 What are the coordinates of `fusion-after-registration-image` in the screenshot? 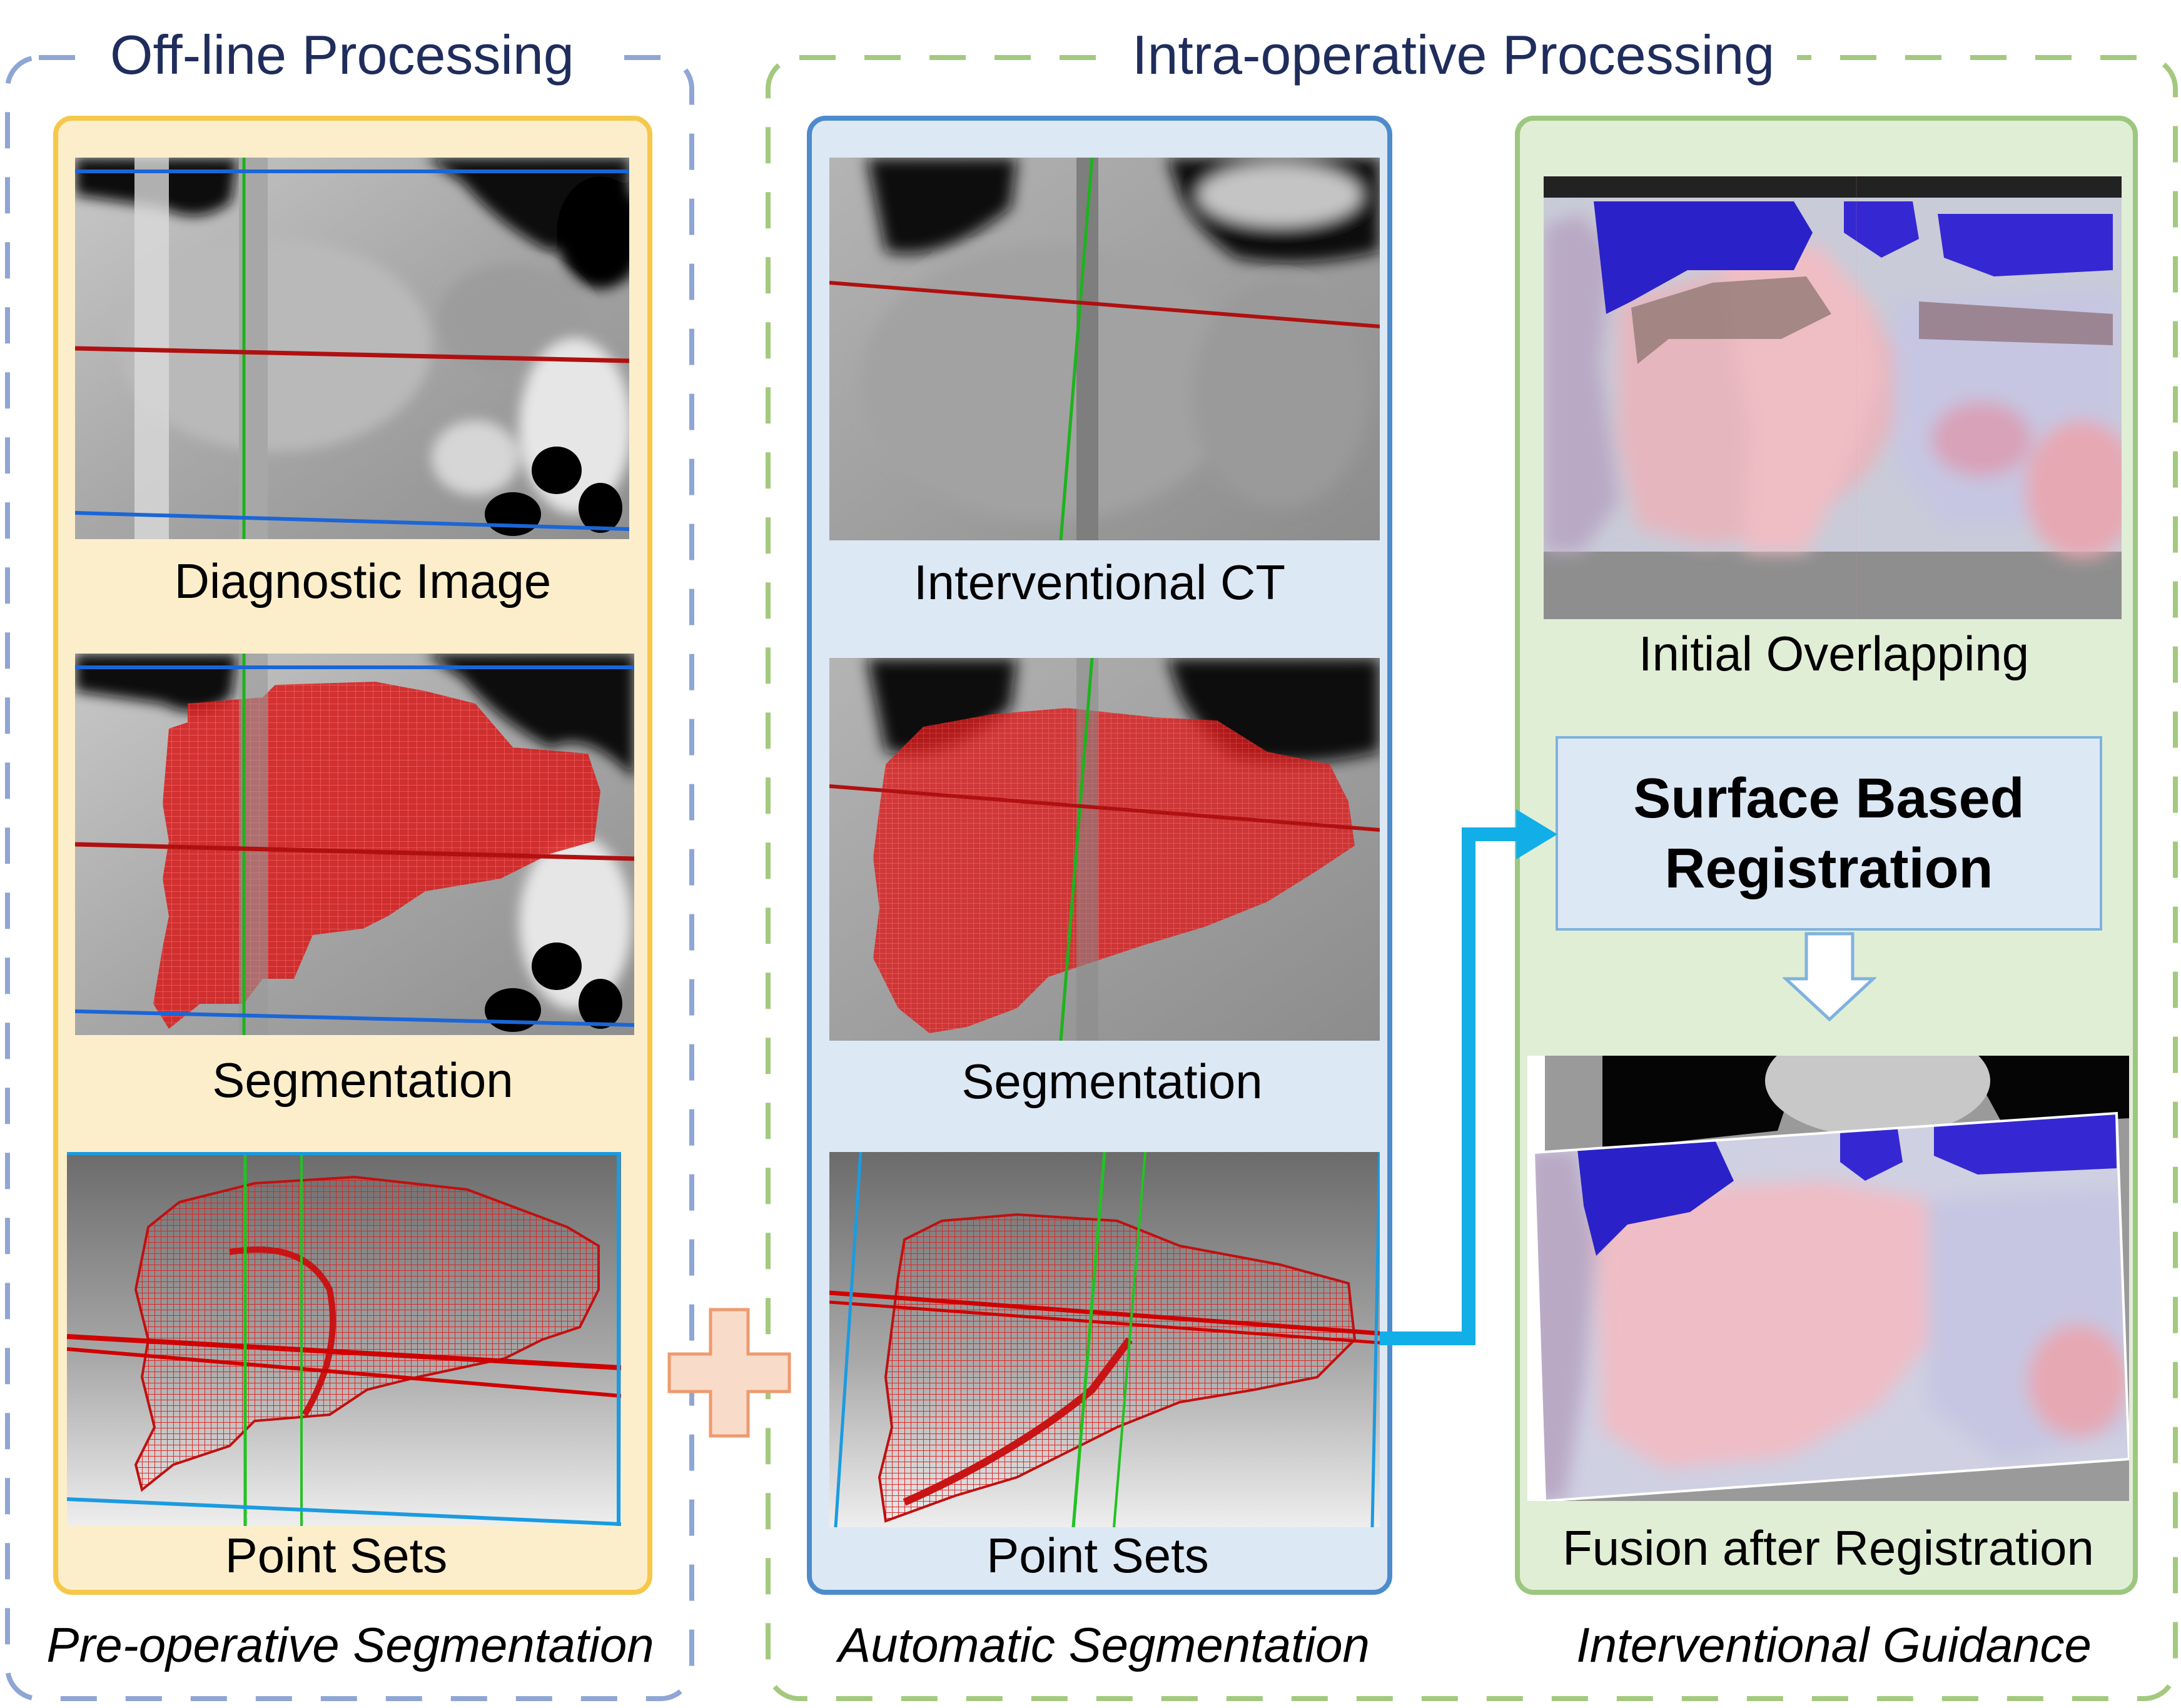 It's located at (1828, 1278).